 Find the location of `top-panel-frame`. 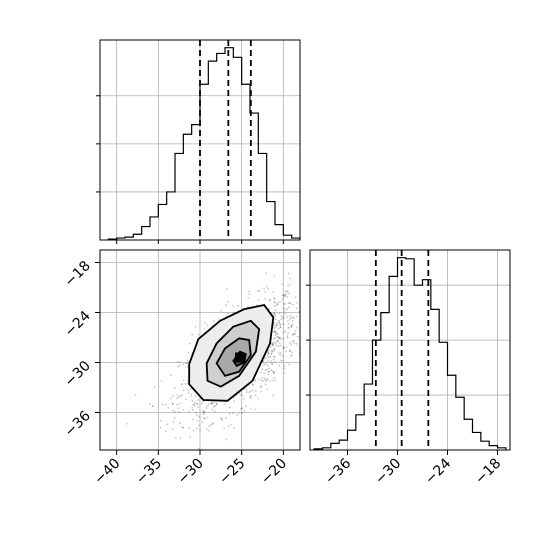

top-panel-frame is located at coordinates (200, 140).